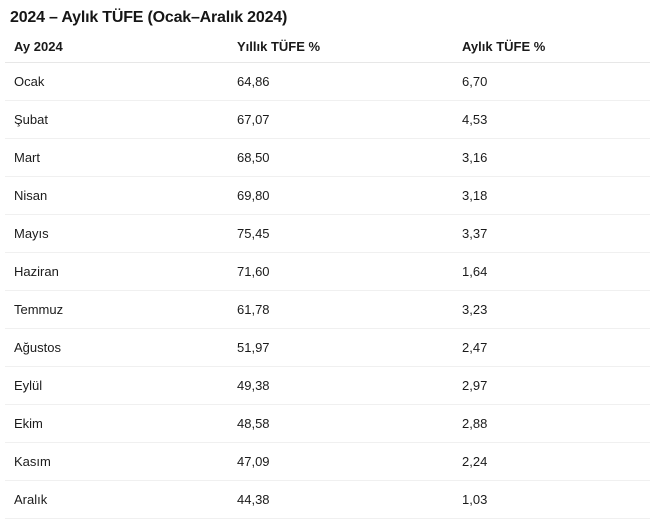 This screenshot has width=650, height=531. I want to click on table-row: Ekim 48,58 2,88, so click(327, 423).